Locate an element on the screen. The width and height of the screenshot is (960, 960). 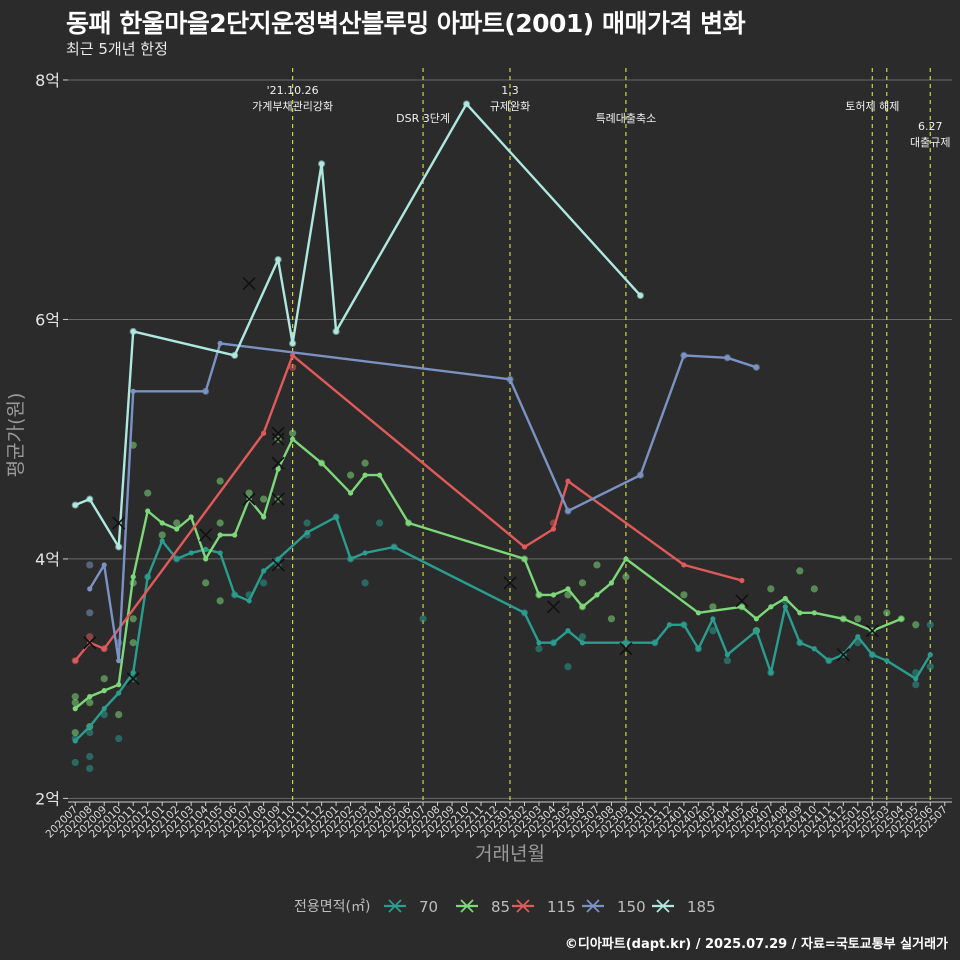
event-label: 가계부채관리강화 is located at coordinates (292, 106).